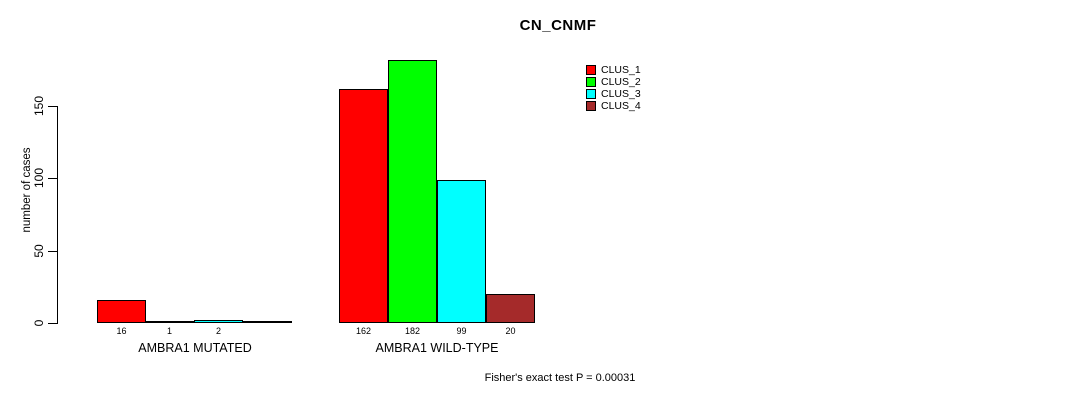 The image size is (1090, 400). I want to click on y-axis-line, so click(57, 215).